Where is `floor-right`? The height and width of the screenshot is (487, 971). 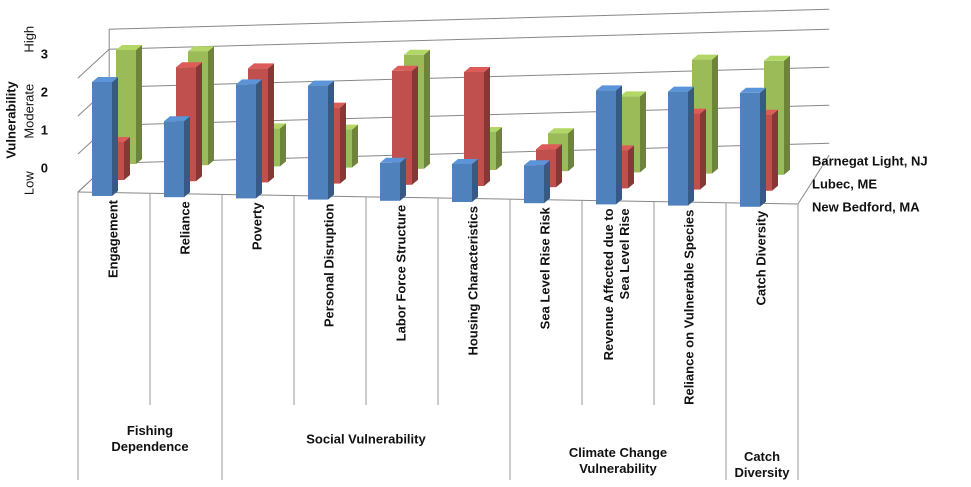
floor-right is located at coordinates (813, 179).